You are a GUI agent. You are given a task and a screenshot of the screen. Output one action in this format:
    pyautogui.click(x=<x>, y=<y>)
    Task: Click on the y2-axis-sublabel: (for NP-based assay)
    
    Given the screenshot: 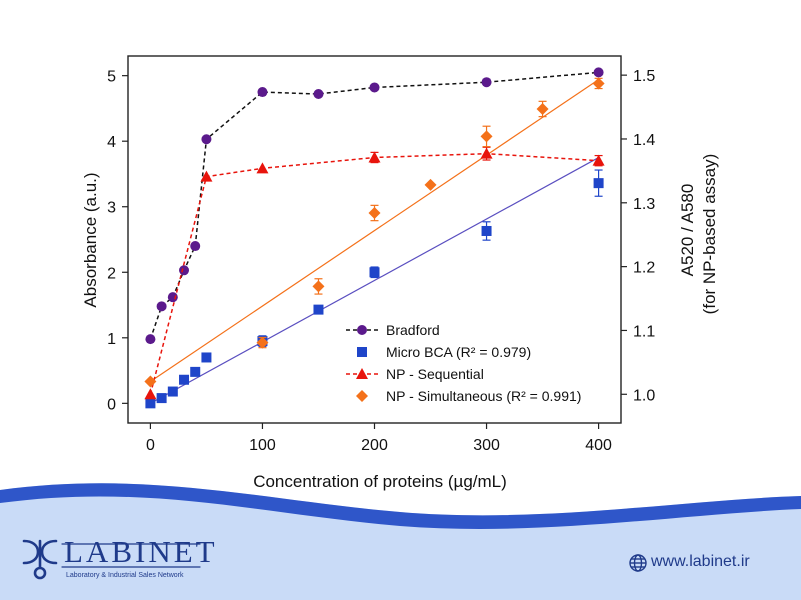 What is the action you would take?
    pyautogui.click(x=709, y=234)
    